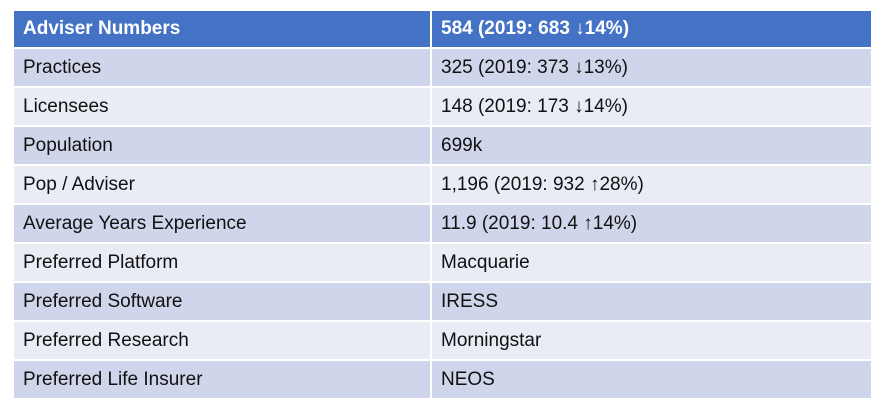  Describe the element at coordinates (222, 68) in the screenshot. I see `row-label-practices: Practices` at that location.